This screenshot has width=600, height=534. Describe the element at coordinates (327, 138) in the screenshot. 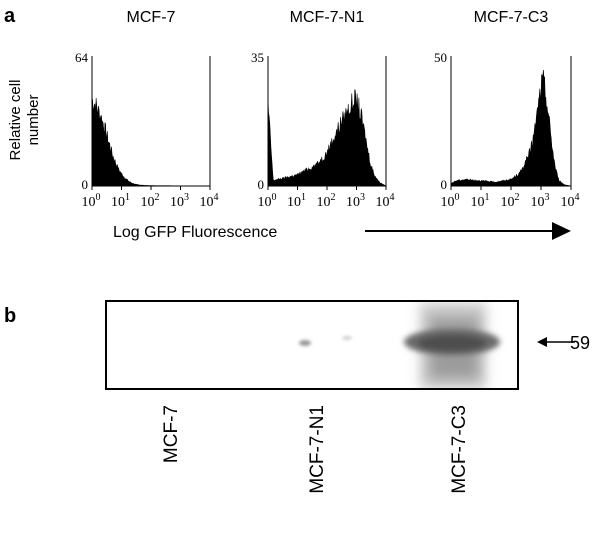

I see `histogram-area-mcf-7-n1` at that location.